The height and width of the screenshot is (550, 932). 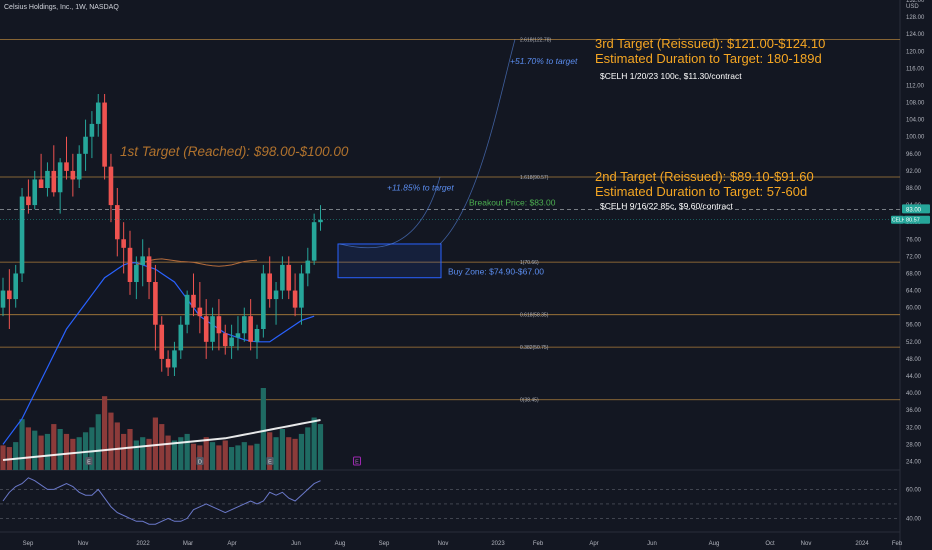 I want to click on time-axis-tick: Mar, so click(x=188, y=544).